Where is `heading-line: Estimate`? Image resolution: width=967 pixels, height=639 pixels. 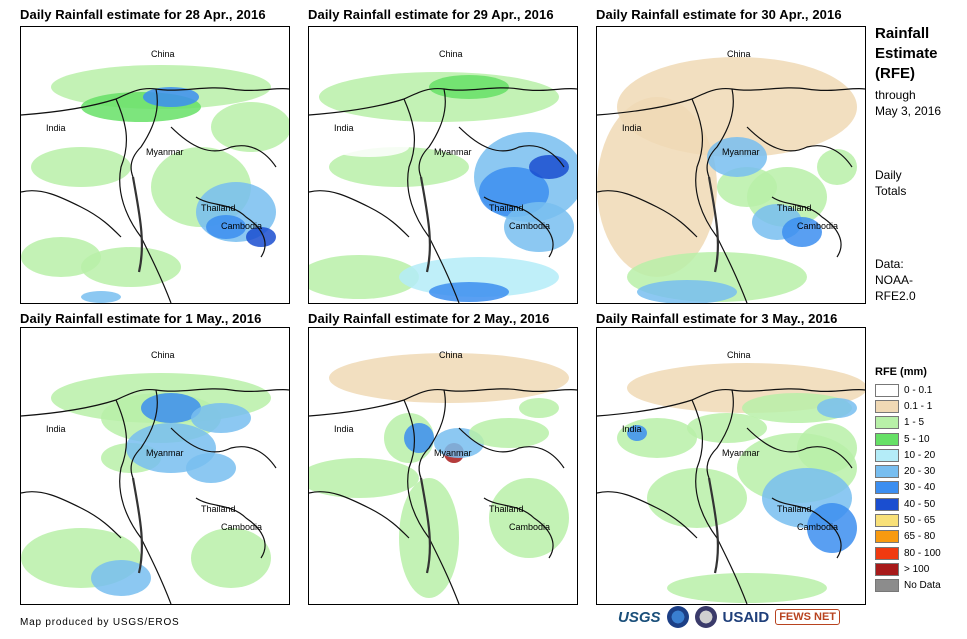
heading-line: Estimate is located at coordinates (906, 53).